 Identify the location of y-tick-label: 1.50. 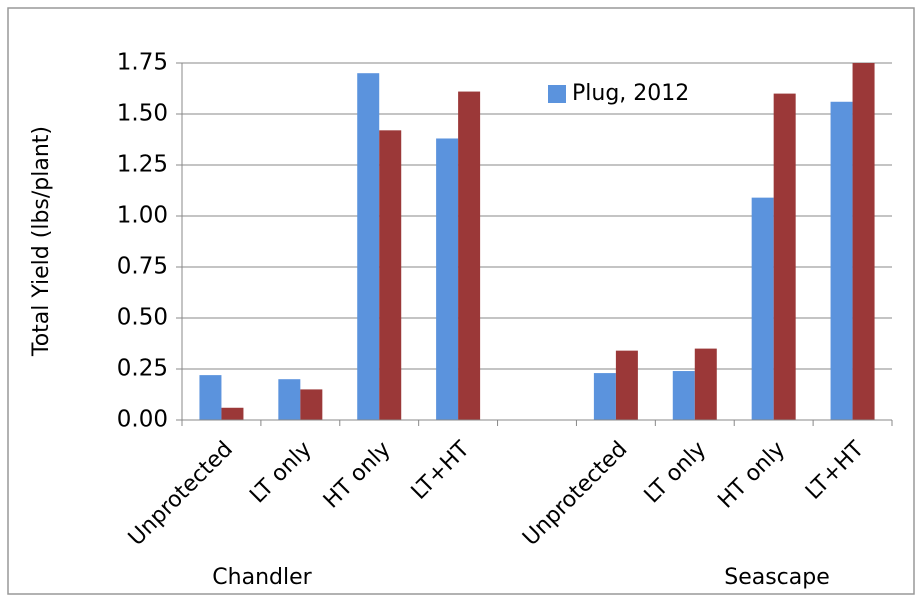
(142, 114).